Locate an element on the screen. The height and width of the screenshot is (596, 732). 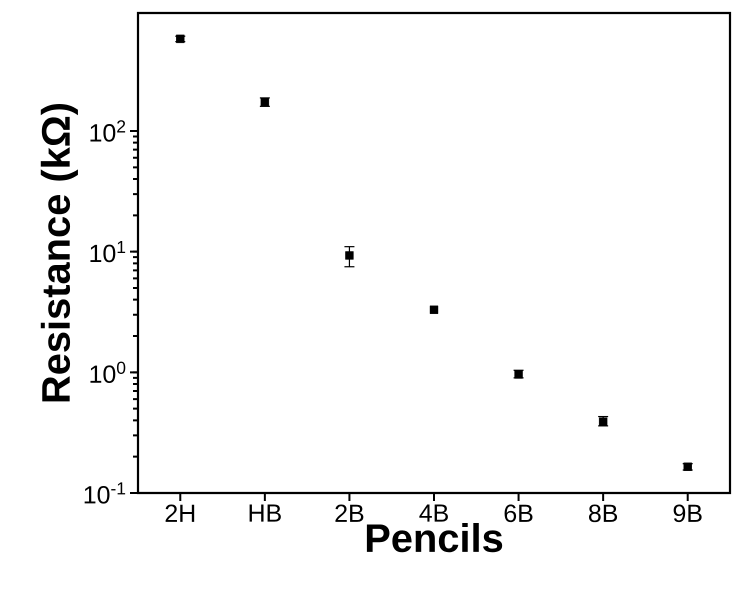
x-tick-label: 9B is located at coordinates (688, 513).